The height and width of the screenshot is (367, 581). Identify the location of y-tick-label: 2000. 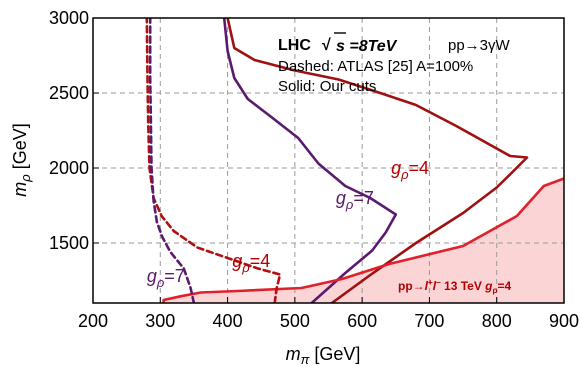
(69, 168).